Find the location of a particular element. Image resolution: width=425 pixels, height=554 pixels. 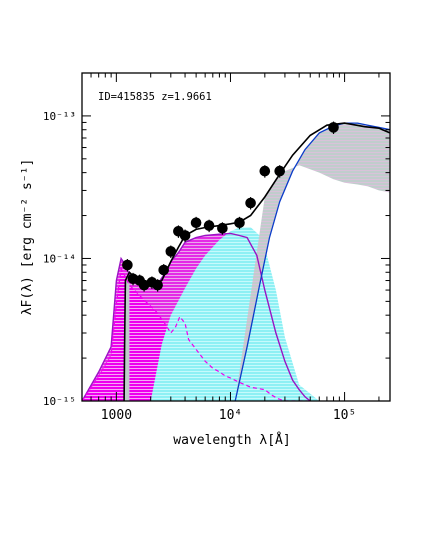

x-tick-label: 10⁴ is located at coordinates (230, 415).